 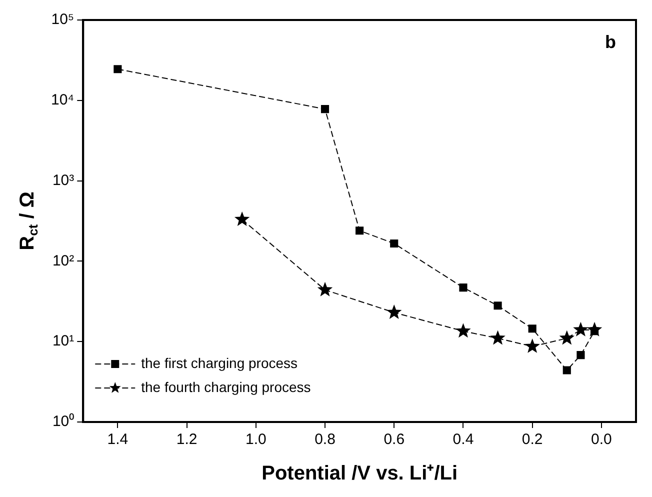 I want to click on x-tick-label: 0.4, so click(x=463, y=439).